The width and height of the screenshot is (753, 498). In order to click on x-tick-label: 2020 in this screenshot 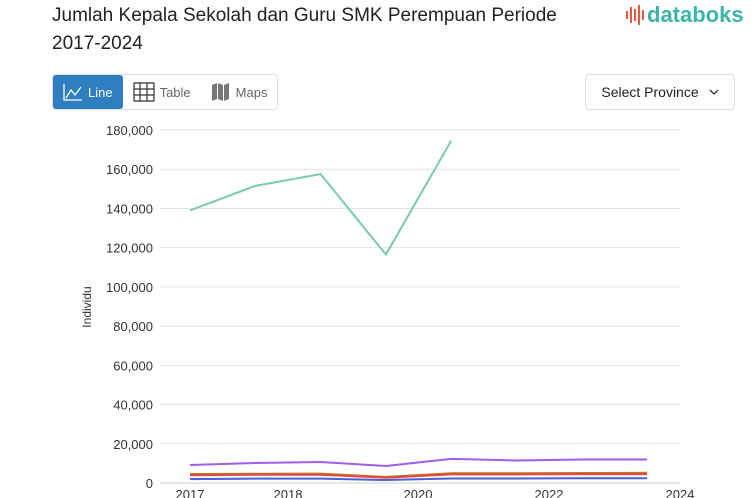, I will do `click(418, 492)`.